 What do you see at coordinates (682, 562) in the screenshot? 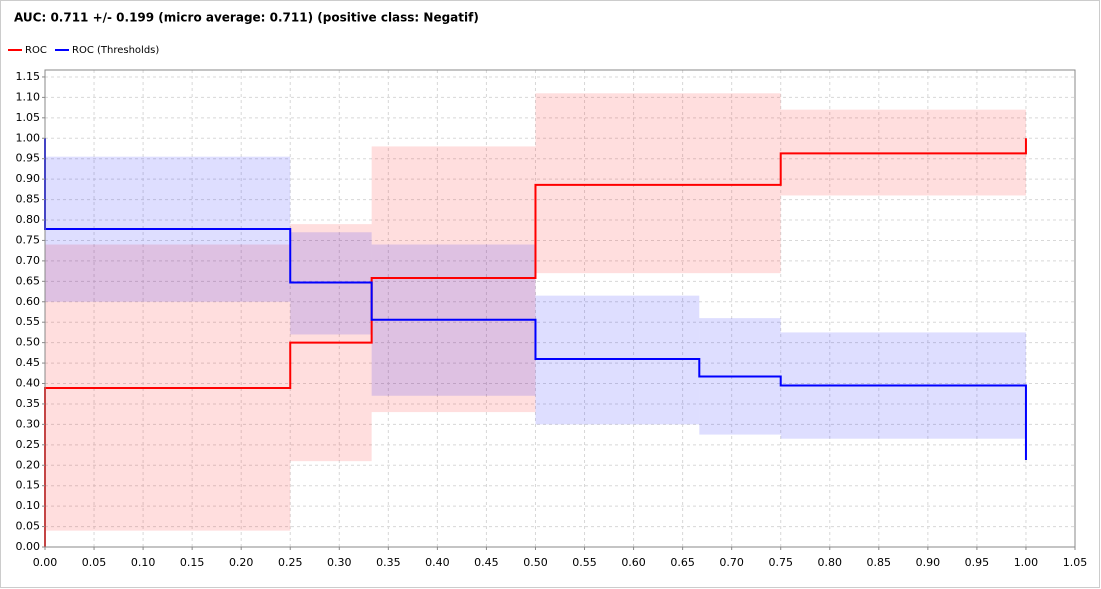
I see `x-tick-label: 0.65` at bounding box center [682, 562].